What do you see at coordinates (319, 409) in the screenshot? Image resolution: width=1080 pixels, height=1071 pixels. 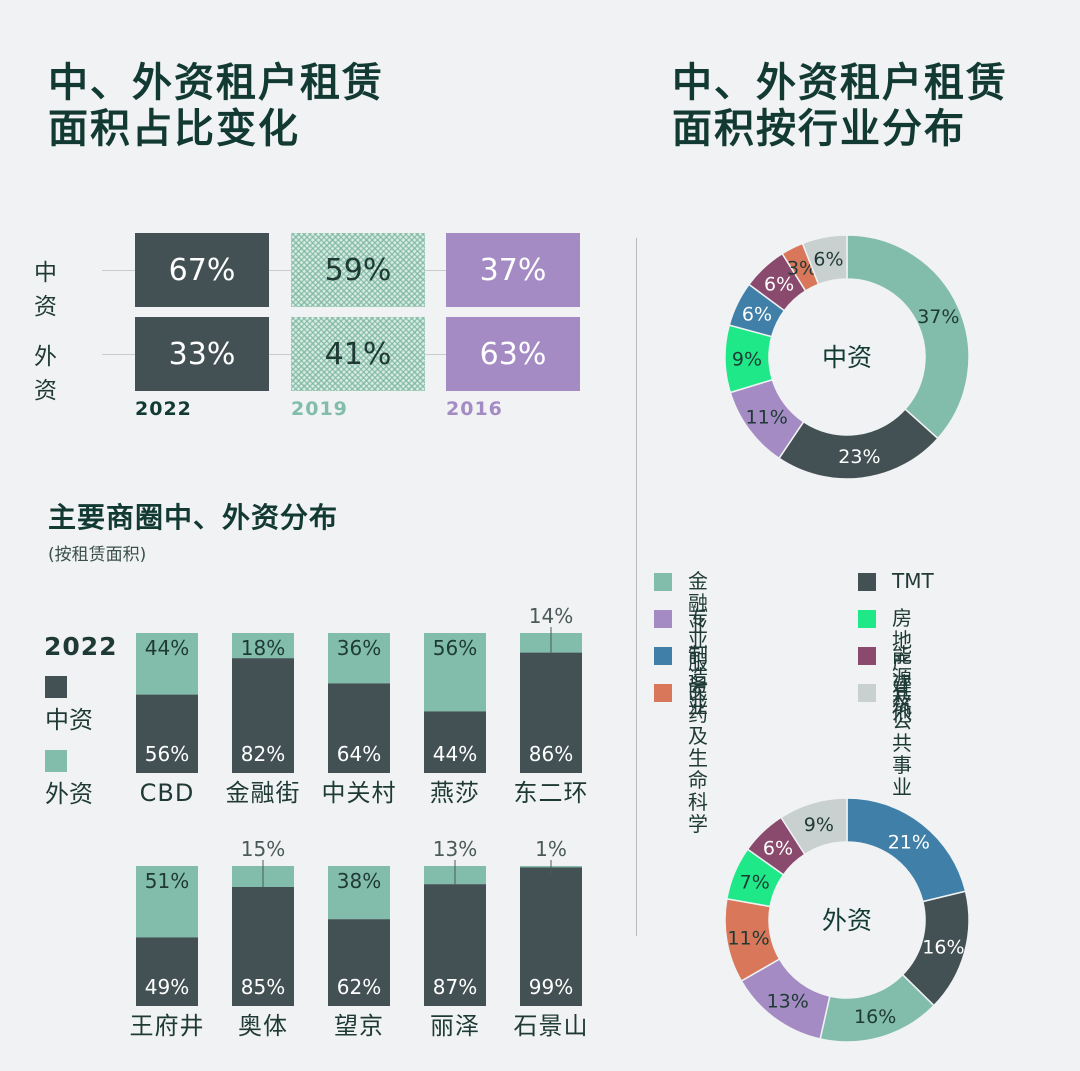 I see `share-year-label: 2019` at bounding box center [319, 409].